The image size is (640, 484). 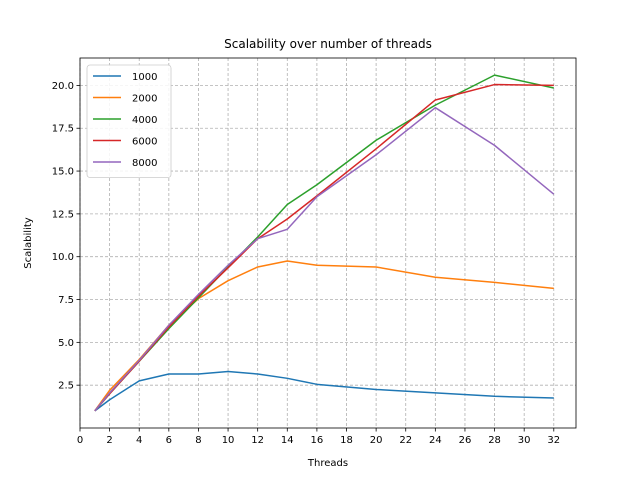 I want to click on y-tick-label: 5.0, so click(x=66, y=343).